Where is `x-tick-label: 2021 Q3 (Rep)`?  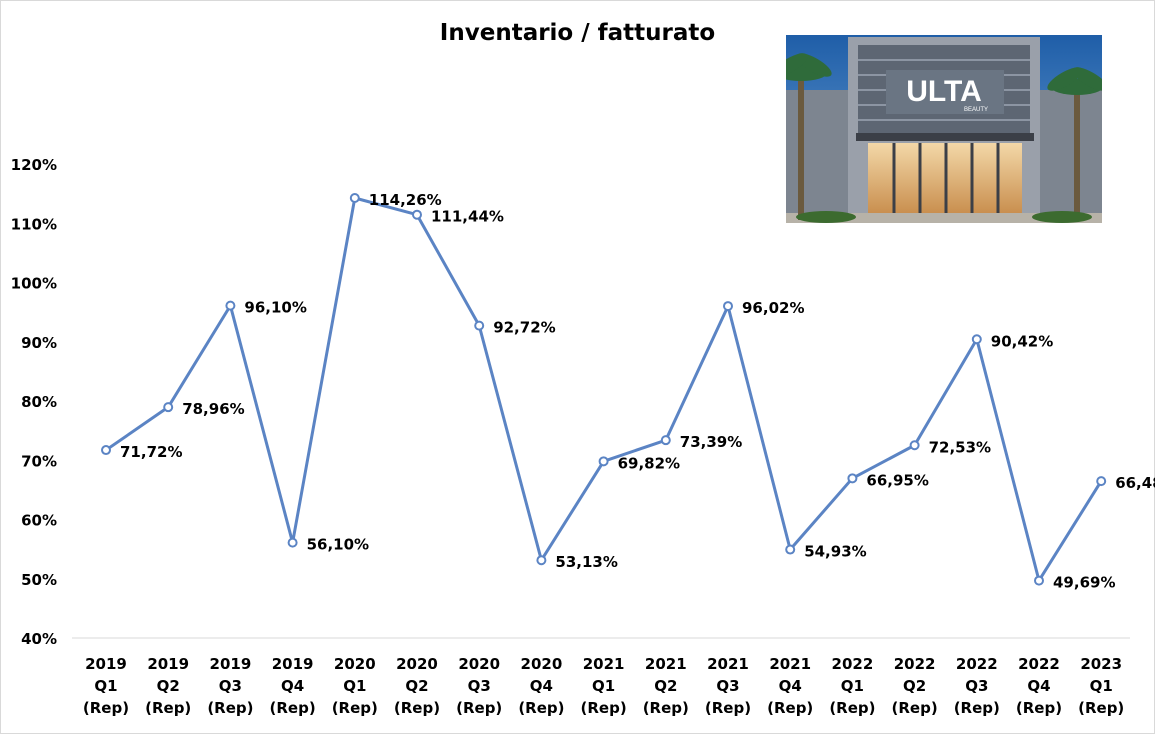
x-tick-label: 2021 Q3 (Rep) is located at coordinates (728, 686).